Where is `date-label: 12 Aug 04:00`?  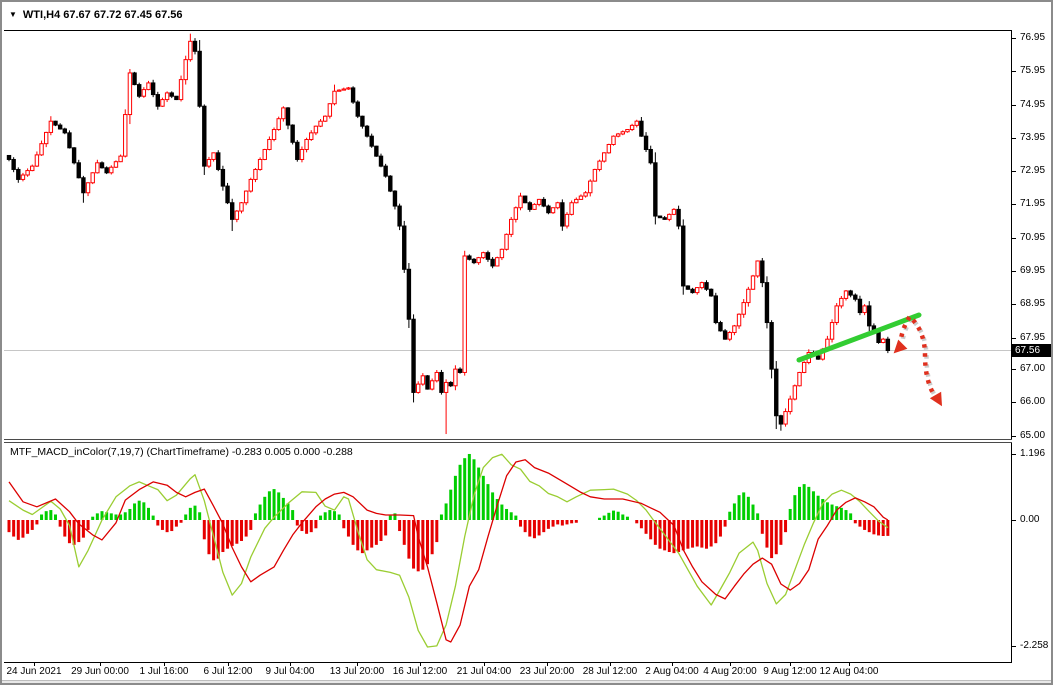 date-label: 12 Aug 04:00 is located at coordinates (849, 671).